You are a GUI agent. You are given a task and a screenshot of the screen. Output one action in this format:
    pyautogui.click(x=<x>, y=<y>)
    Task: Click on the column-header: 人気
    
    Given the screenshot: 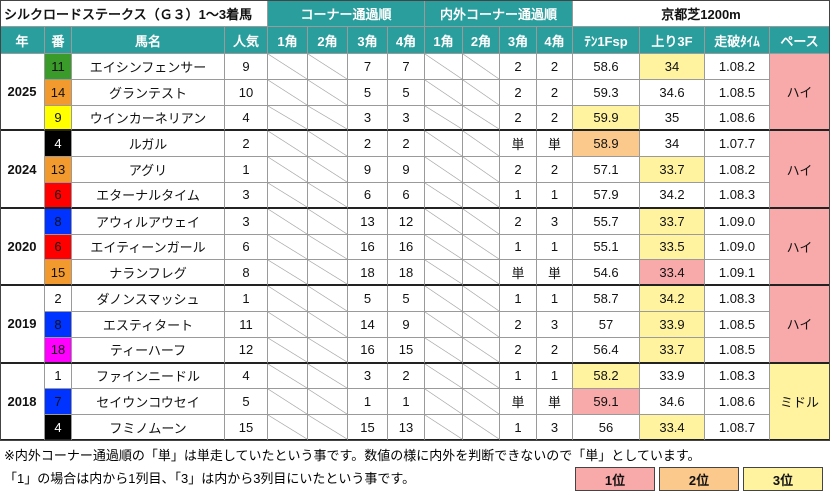 What is the action you would take?
    pyautogui.click(x=246, y=40)
    